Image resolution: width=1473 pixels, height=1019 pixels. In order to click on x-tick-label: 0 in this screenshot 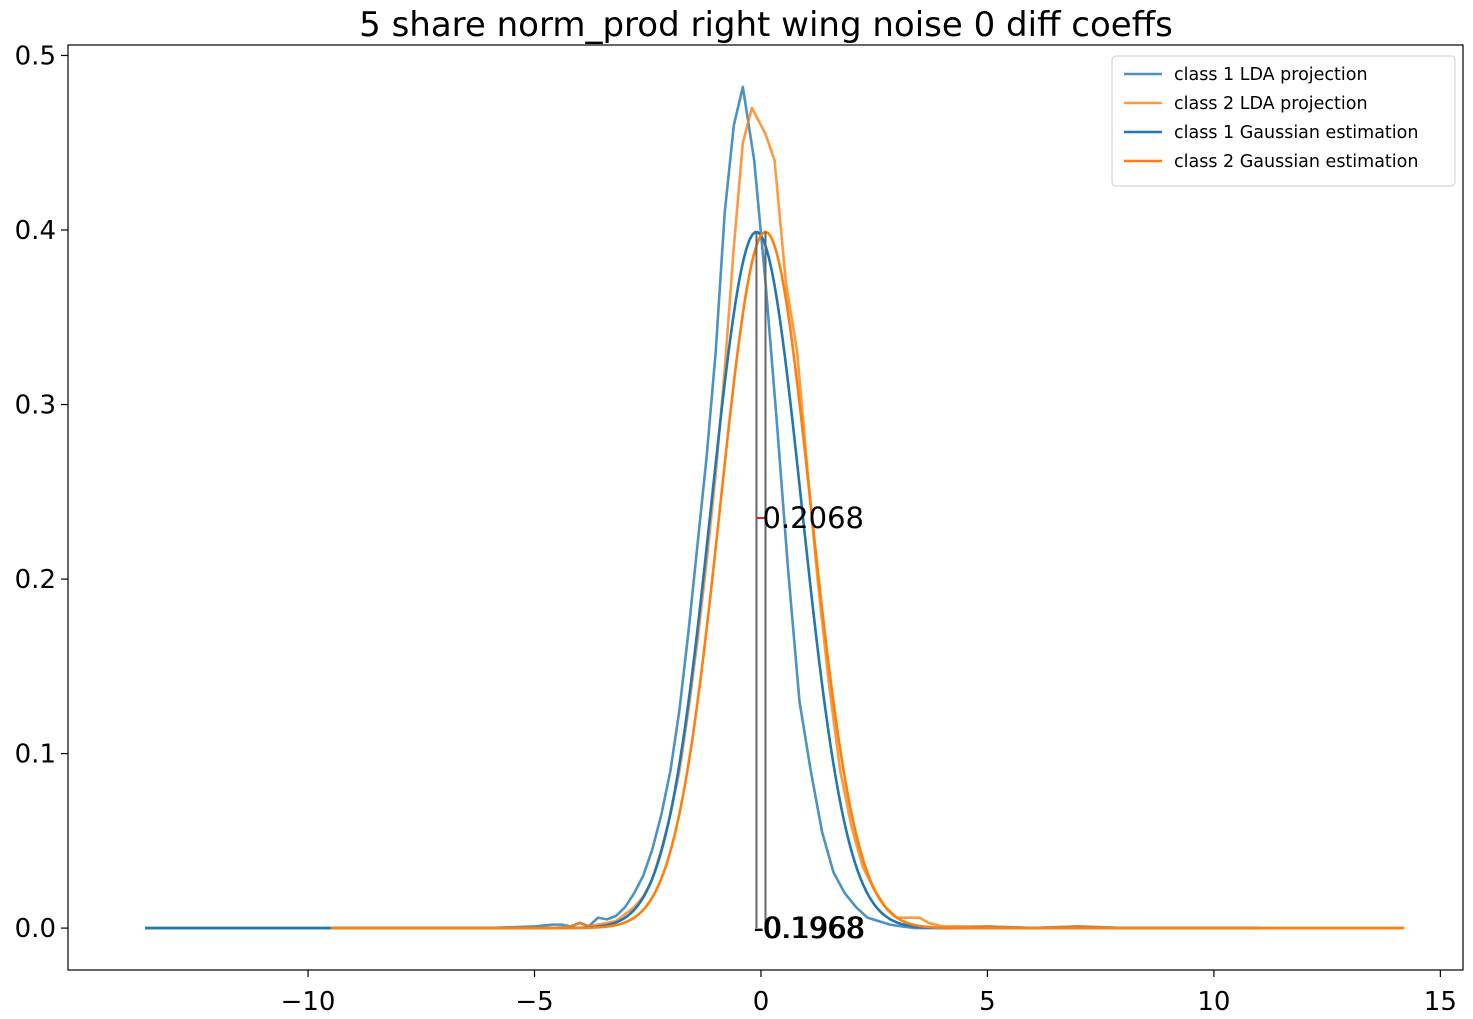, I will do `click(761, 1002)`.